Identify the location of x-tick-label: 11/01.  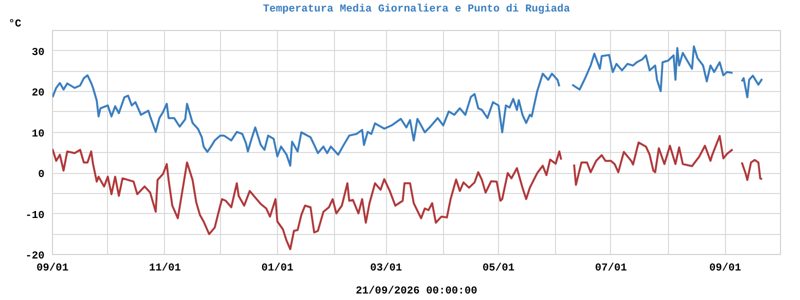
(164, 268).